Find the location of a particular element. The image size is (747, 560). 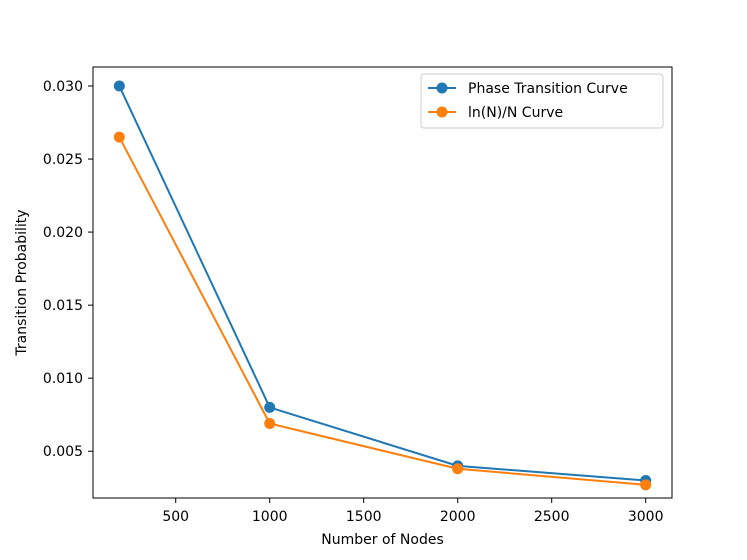

x-tick-label: 2000 is located at coordinates (458, 517).